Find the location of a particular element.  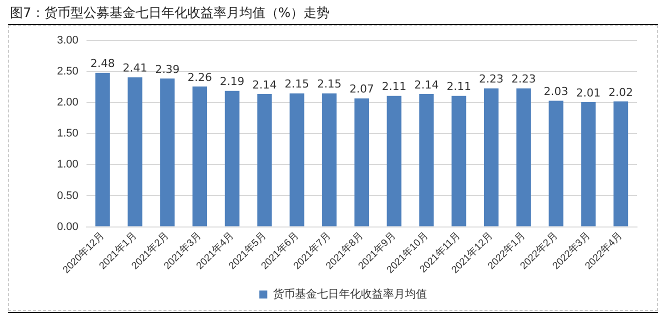

data-label: 2.19 is located at coordinates (232, 81).